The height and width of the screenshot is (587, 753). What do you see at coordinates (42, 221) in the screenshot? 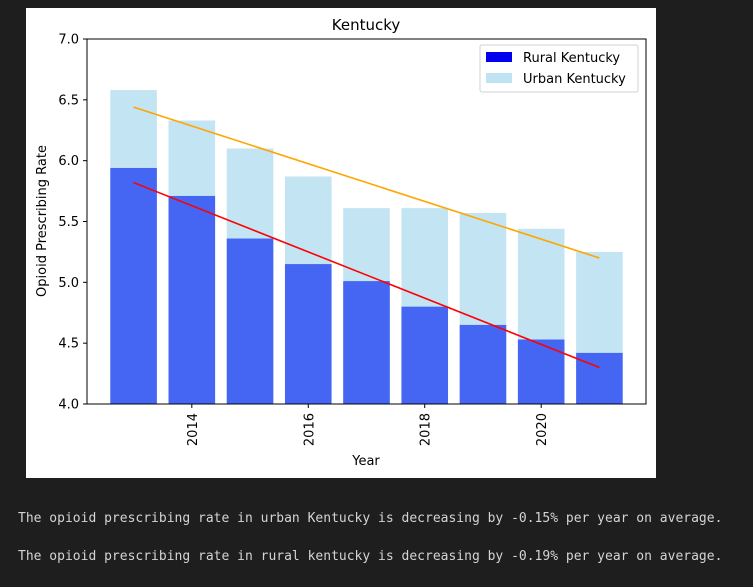
I see `y-axis-label: Opioid Prescribing Rate` at bounding box center [42, 221].